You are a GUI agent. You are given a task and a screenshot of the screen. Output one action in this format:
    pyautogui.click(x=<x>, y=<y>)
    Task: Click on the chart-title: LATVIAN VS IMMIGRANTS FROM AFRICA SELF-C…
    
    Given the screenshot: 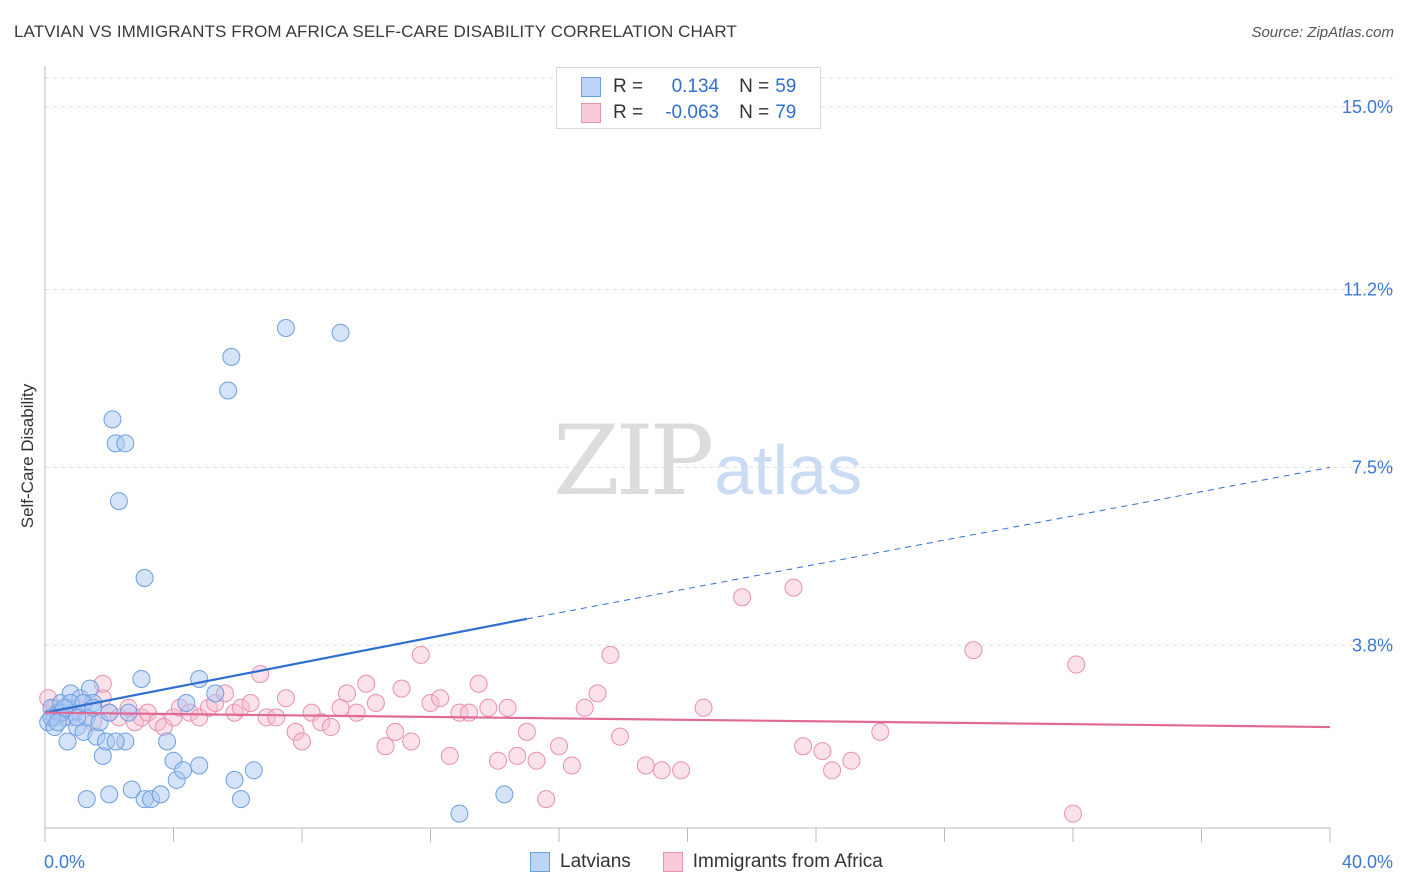 What is the action you would take?
    pyautogui.click(x=375, y=31)
    